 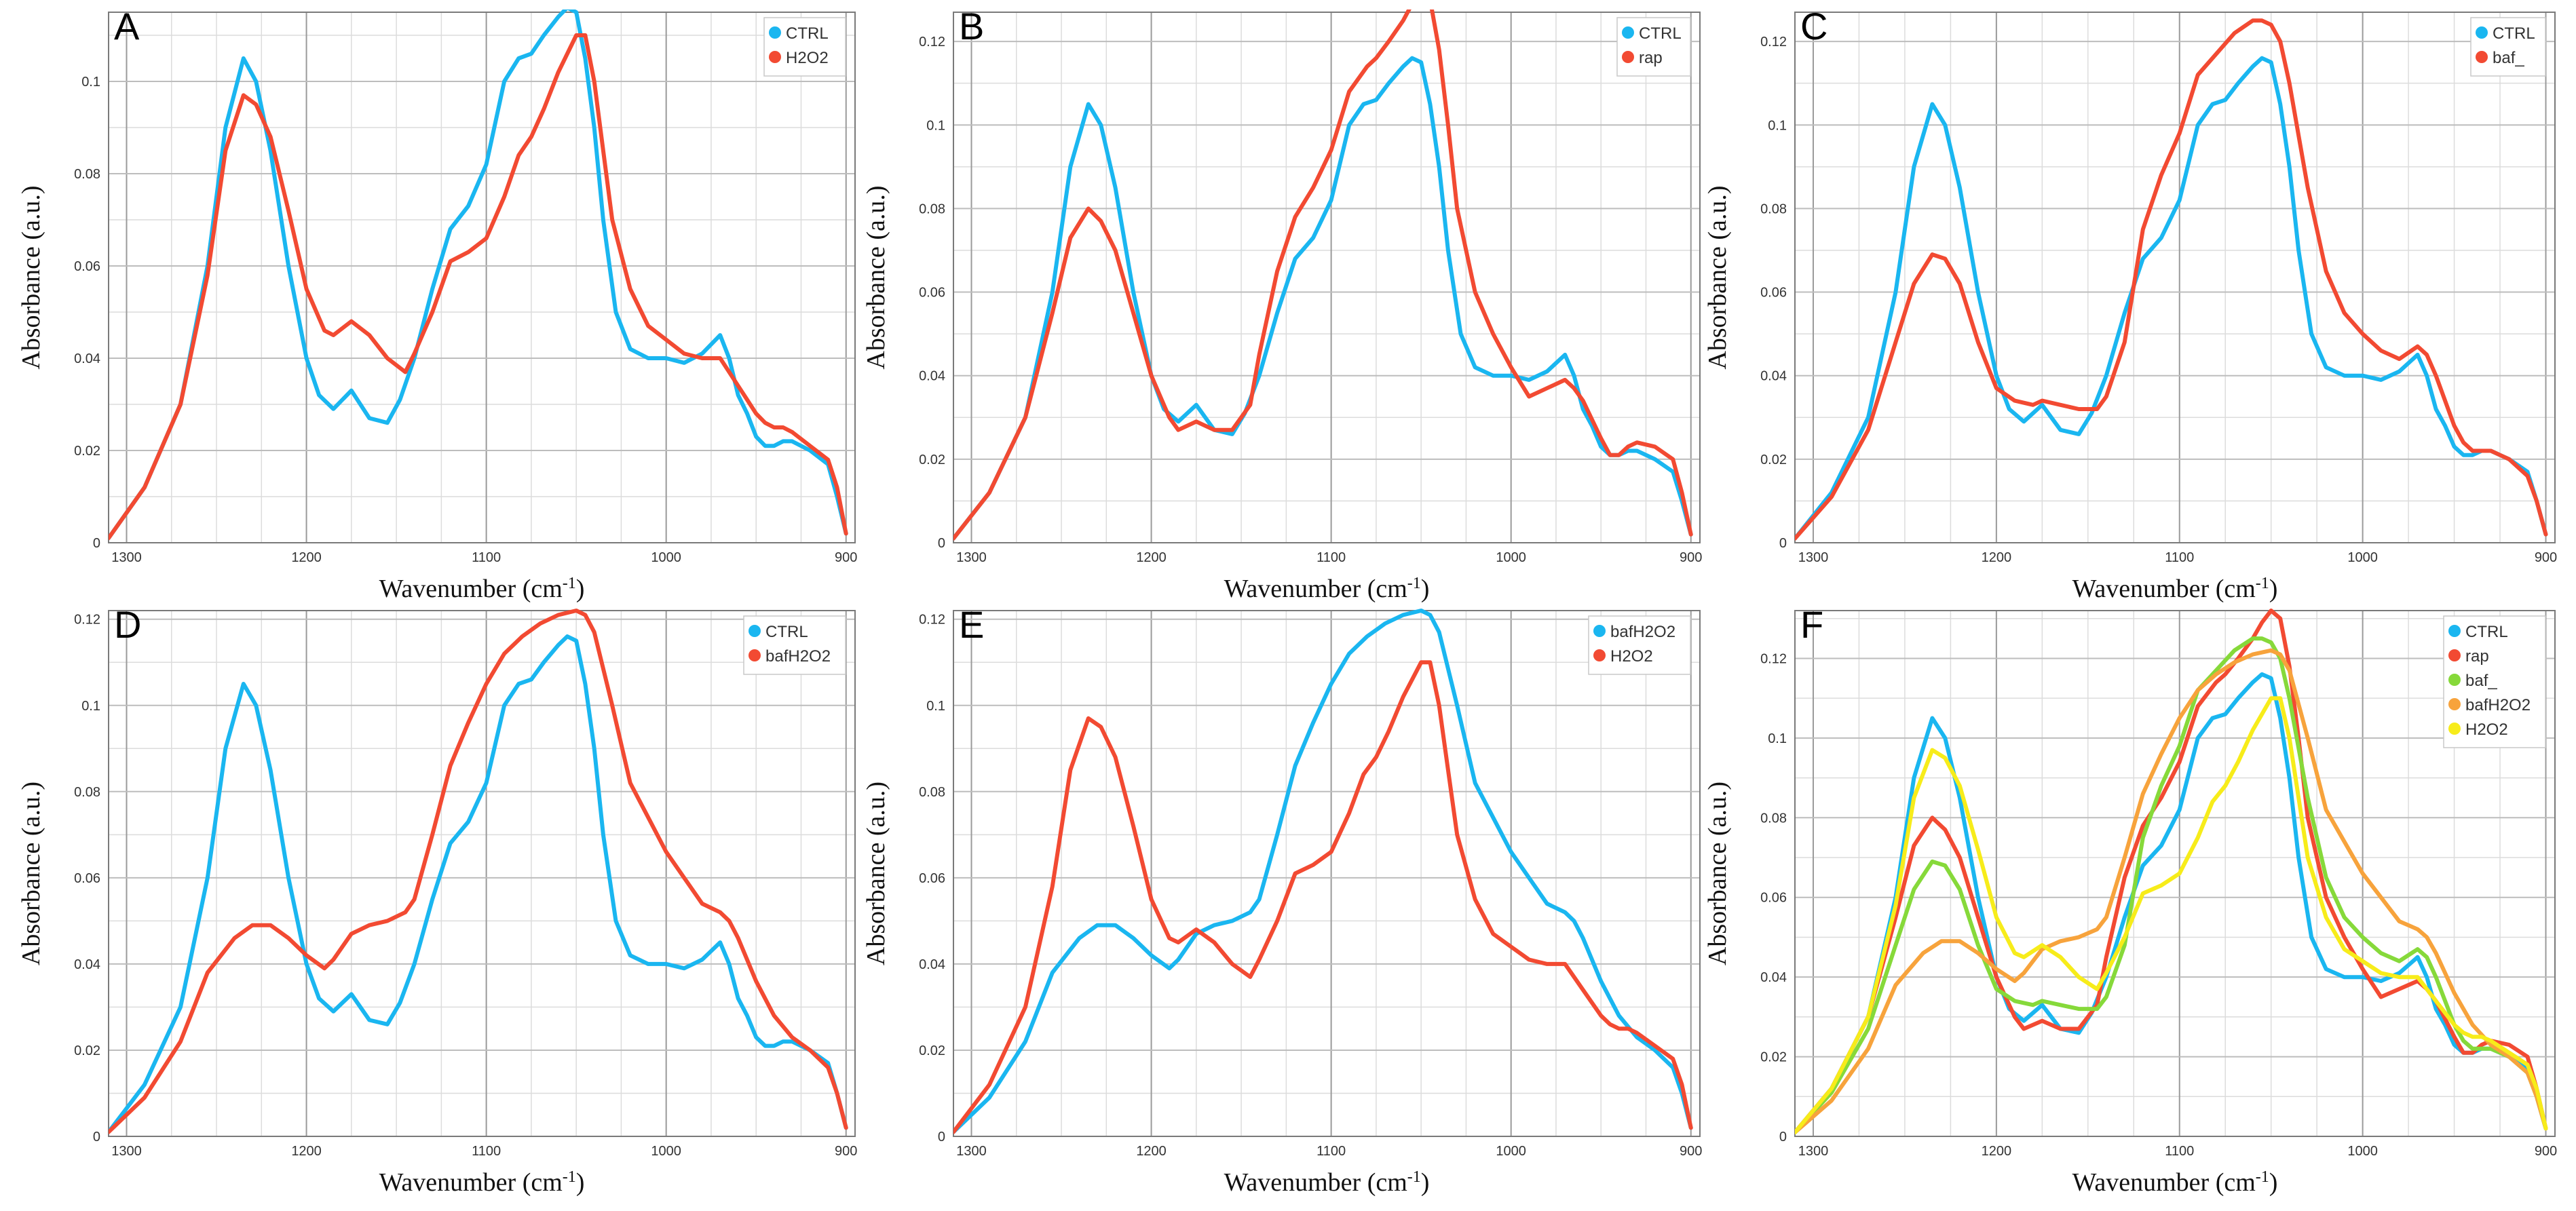 I want to click on panel-label: B, so click(x=972, y=26).